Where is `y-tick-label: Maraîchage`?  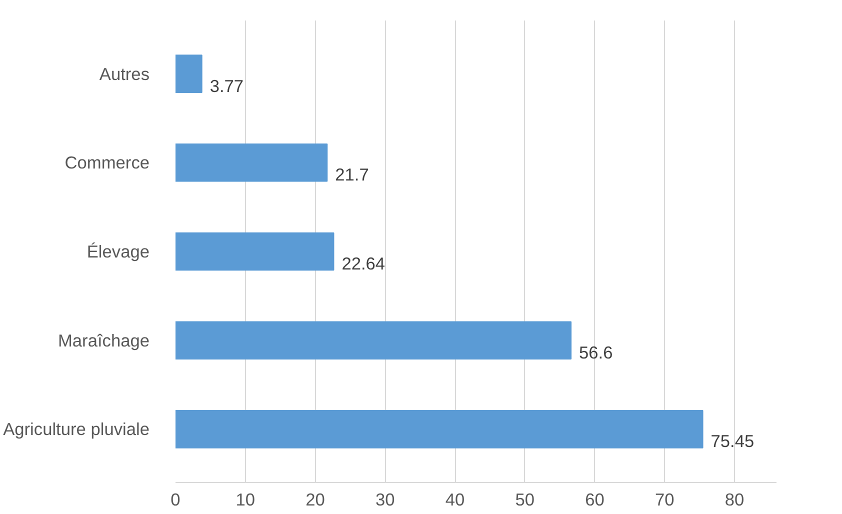 y-tick-label: Maraîchage is located at coordinates (104, 340).